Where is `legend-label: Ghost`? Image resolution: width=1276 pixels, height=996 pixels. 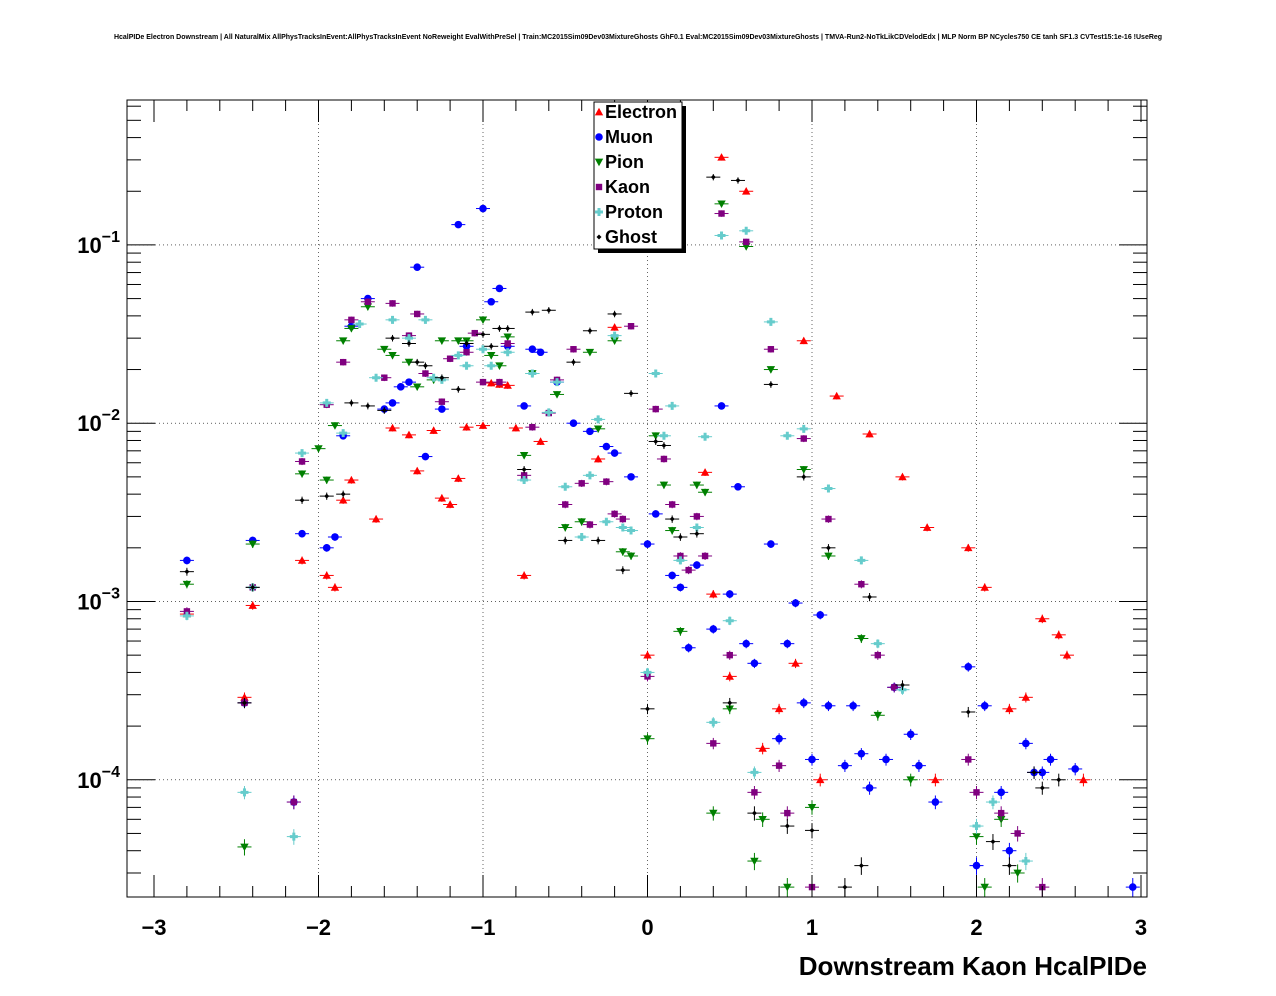 legend-label: Ghost is located at coordinates (631, 237).